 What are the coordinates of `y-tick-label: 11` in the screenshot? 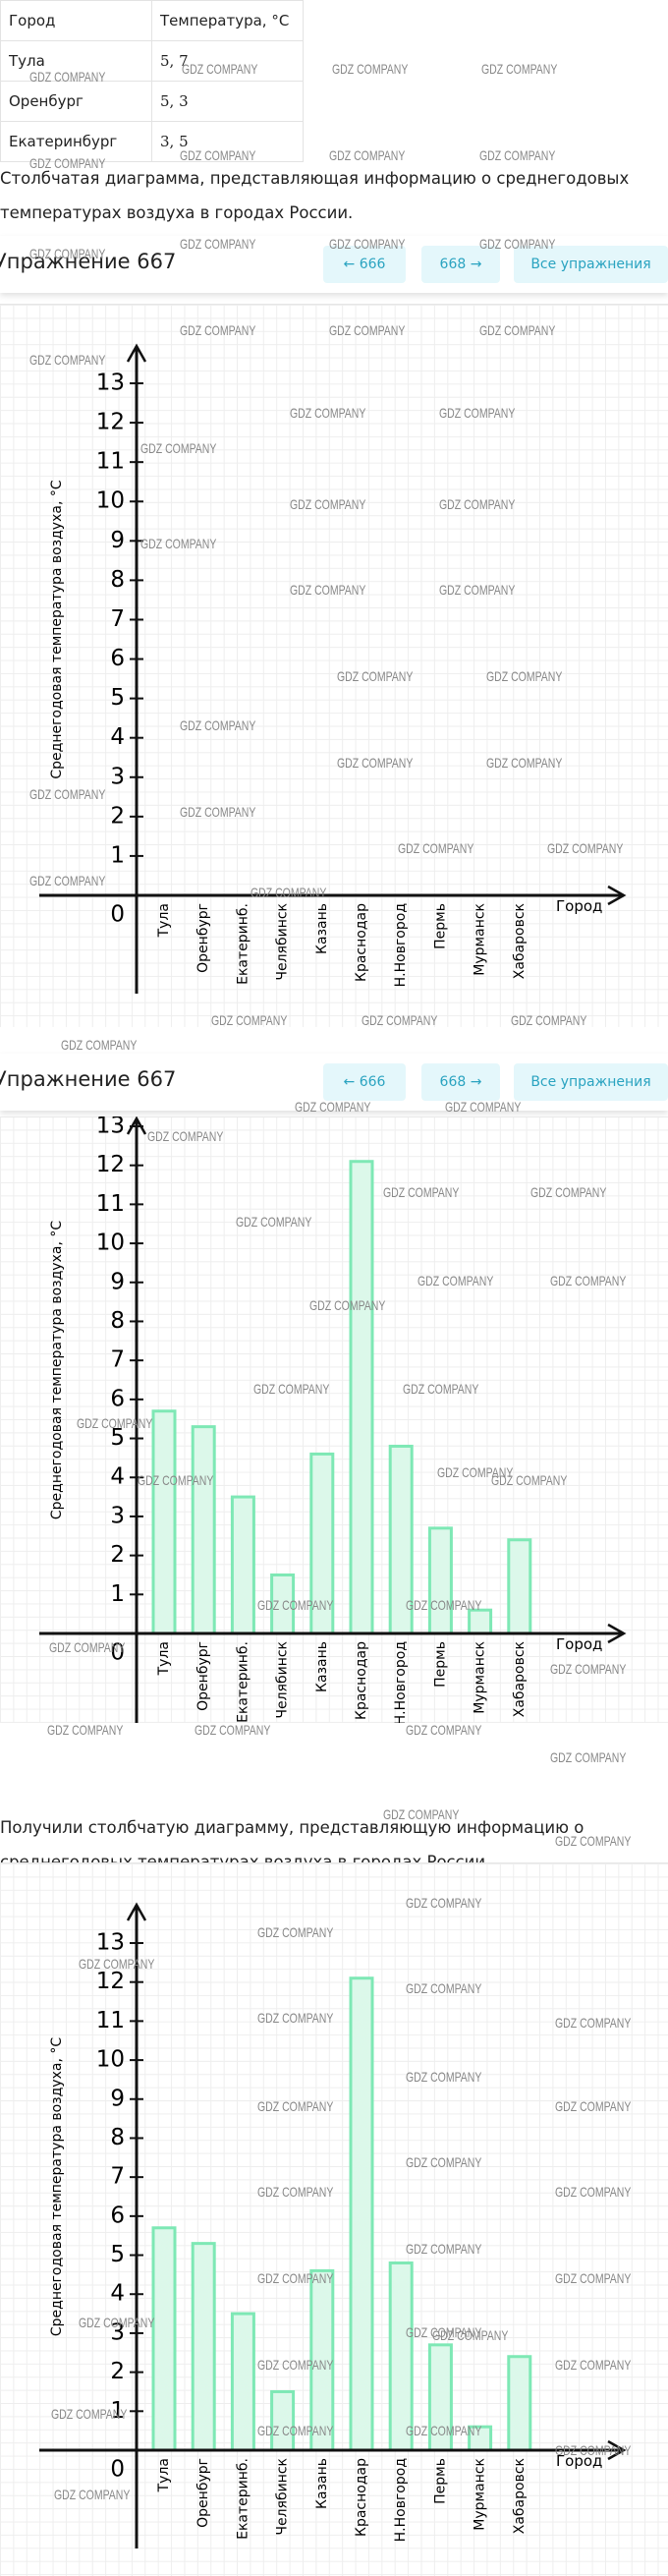 It's located at (110, 2021).